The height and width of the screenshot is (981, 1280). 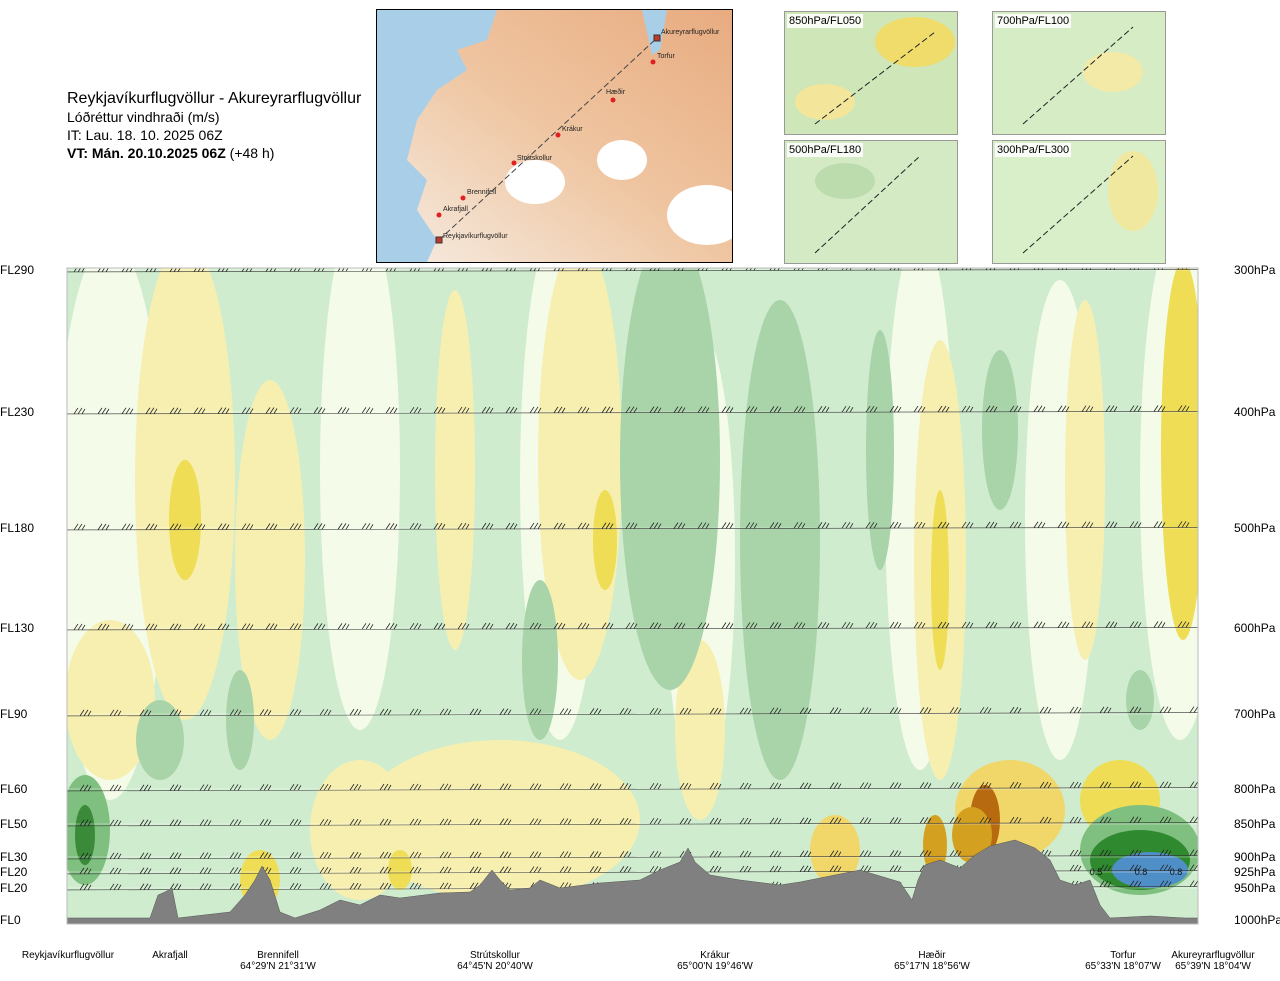 What do you see at coordinates (14, 888) in the screenshot?
I see `flight-level-label: FL20` at bounding box center [14, 888].